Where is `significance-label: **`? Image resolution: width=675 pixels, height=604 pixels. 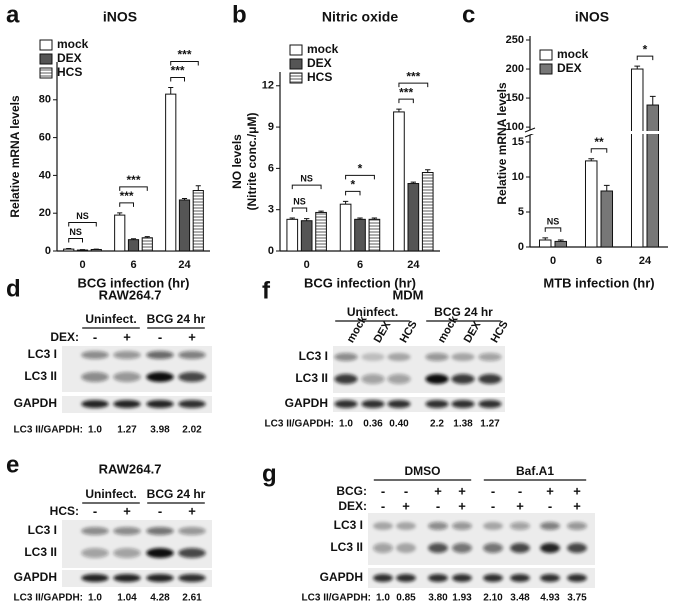 significance-label: ** is located at coordinates (599, 142).